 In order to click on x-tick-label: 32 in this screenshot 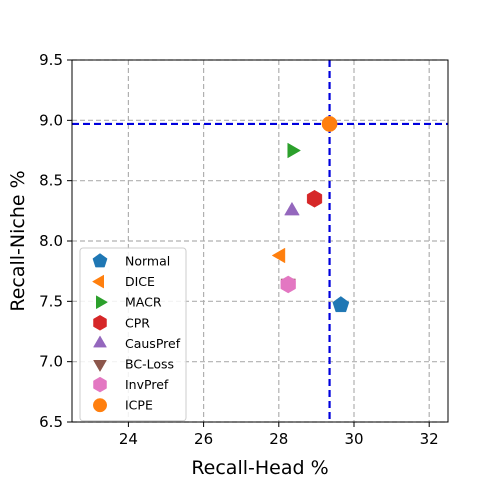, I will do `click(429, 439)`.